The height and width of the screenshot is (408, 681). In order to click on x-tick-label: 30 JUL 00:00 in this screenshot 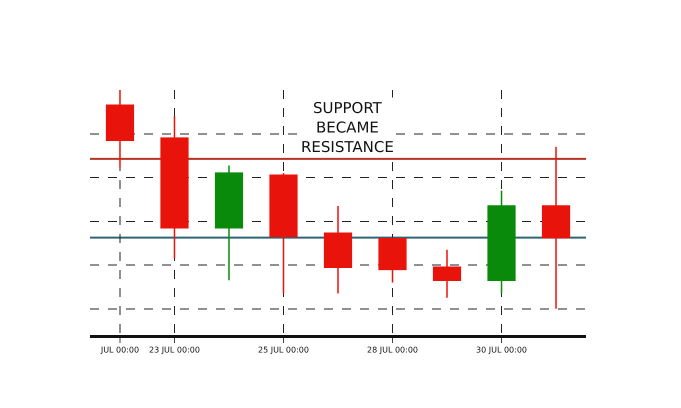, I will do `click(502, 350)`.